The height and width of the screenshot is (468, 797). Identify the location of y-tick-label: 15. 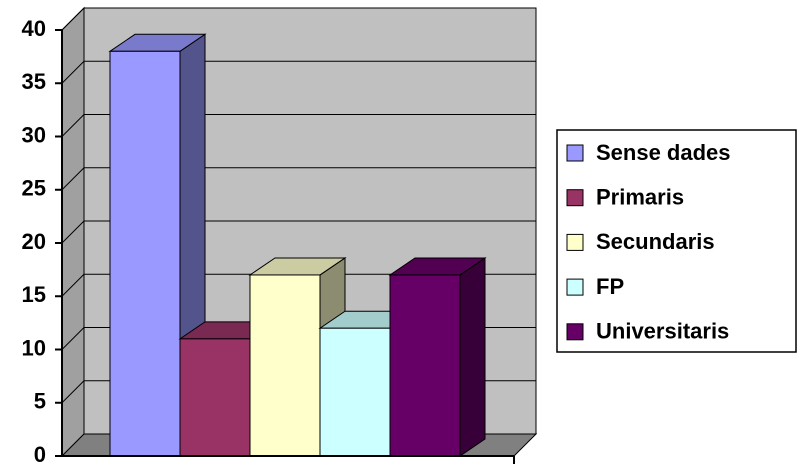
(34, 294).